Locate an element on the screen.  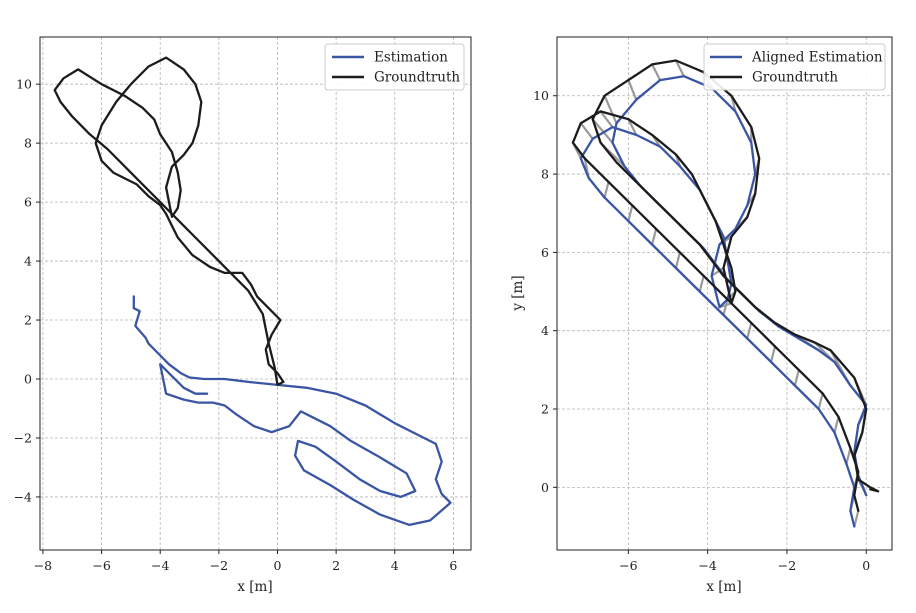
legend-label-estimation: Estimation is located at coordinates (411, 58).